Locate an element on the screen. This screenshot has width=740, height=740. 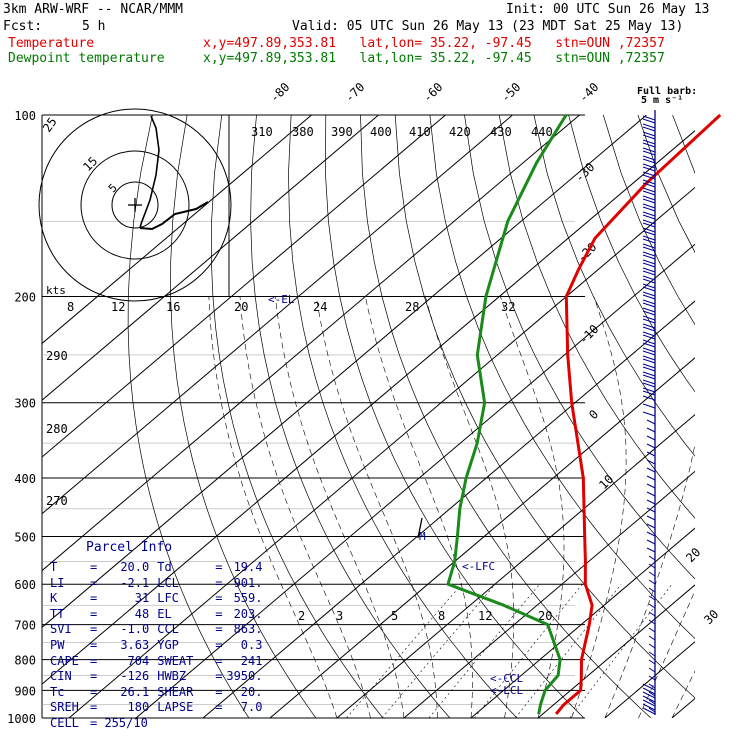
pressure-label: 800 is located at coordinates (25, 661).